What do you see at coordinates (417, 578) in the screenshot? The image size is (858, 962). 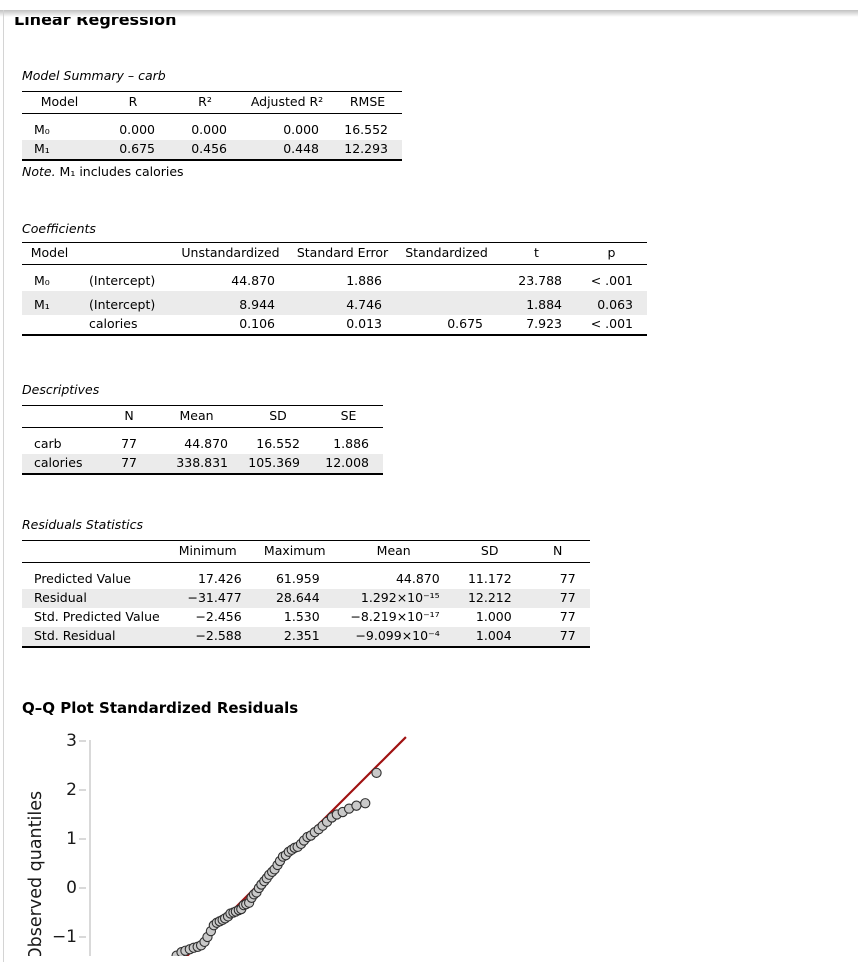 I see `cell: 44.870` at bounding box center [417, 578].